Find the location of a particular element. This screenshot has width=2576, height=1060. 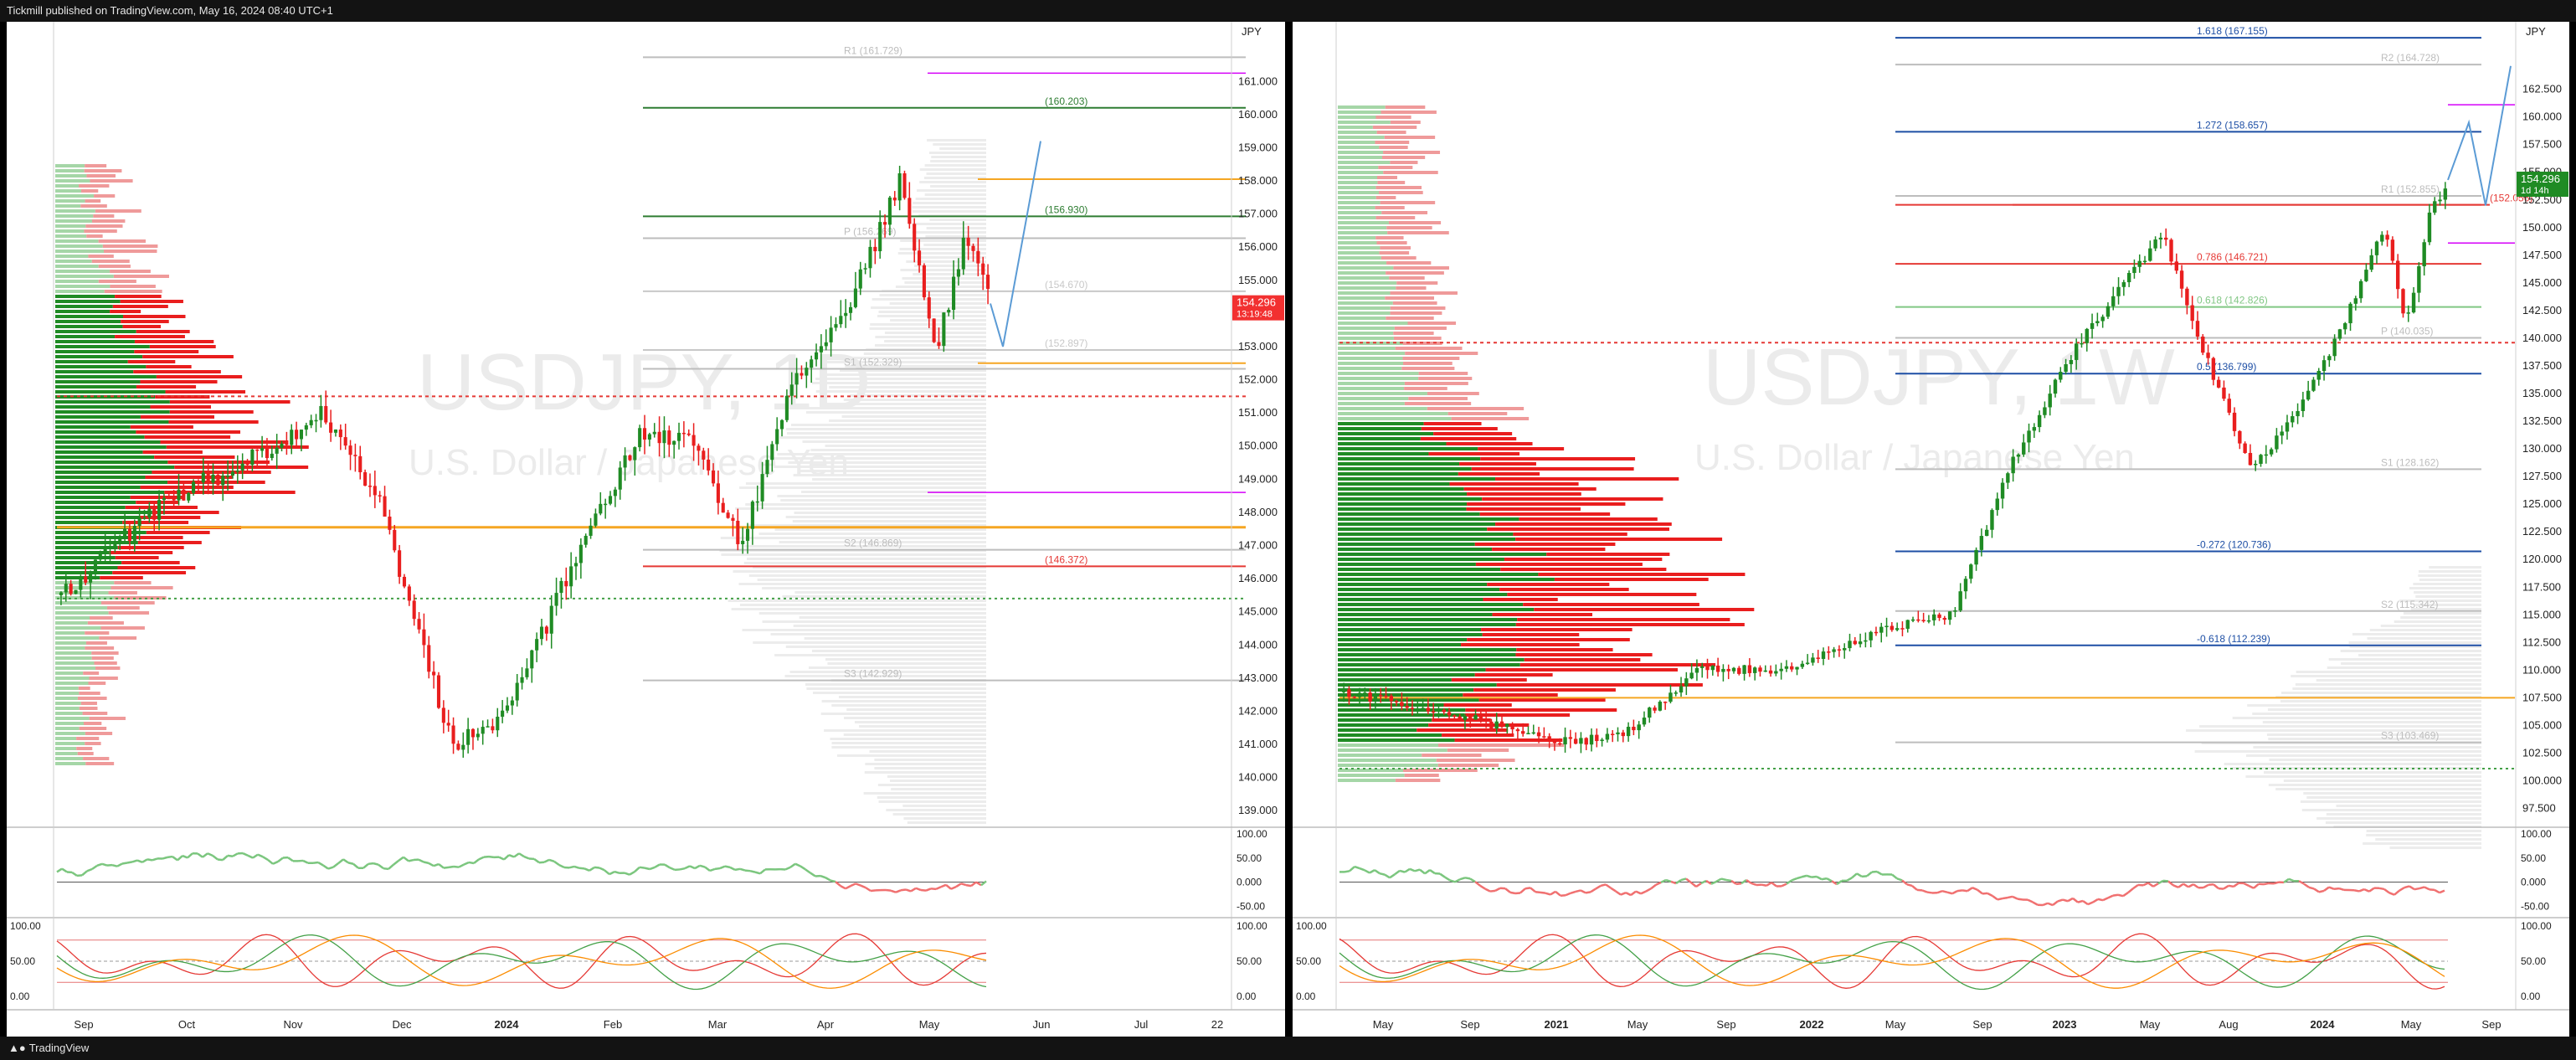

time-tick-label: Mar is located at coordinates (718, 1024).